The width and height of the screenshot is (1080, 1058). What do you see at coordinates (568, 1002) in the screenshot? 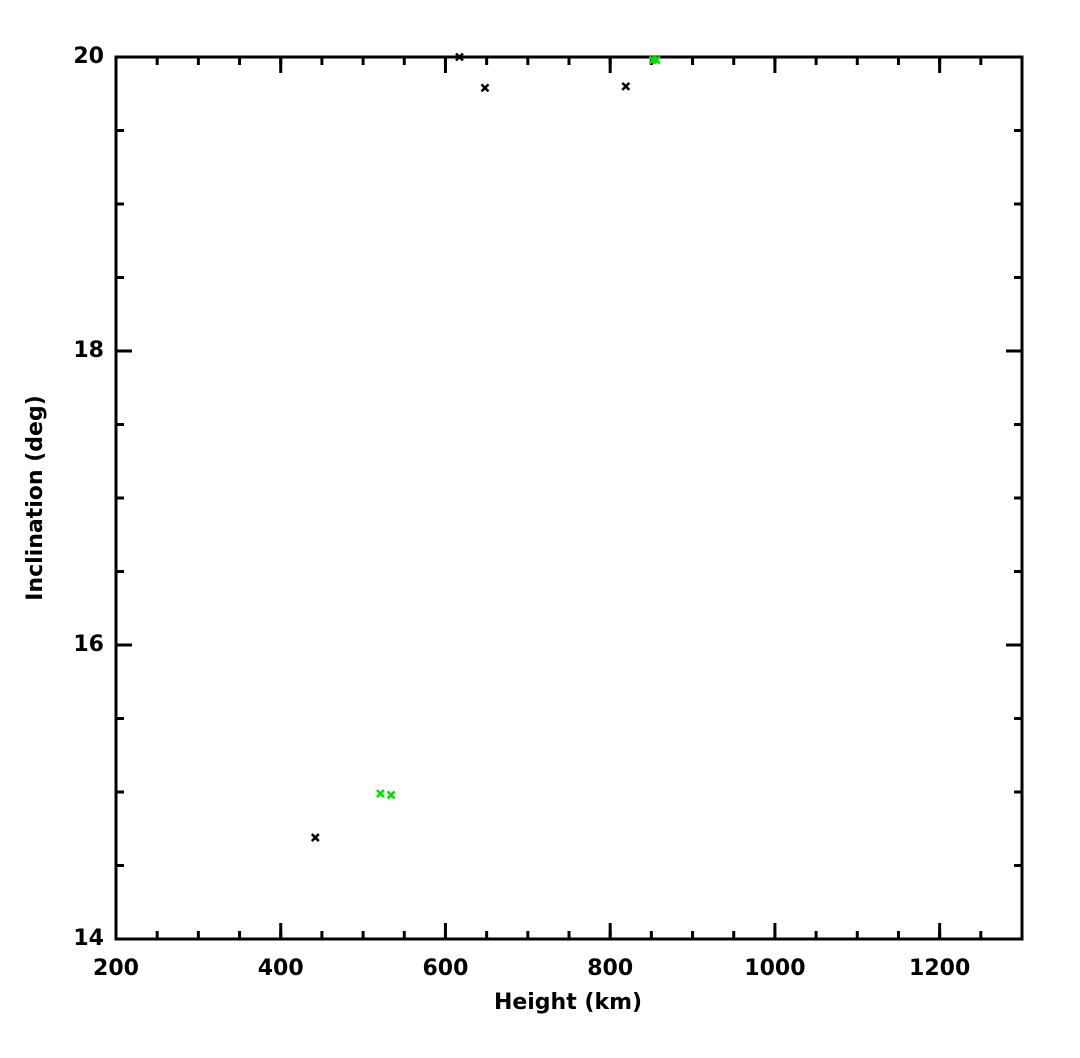
I see `x-axis-title: Height (km)` at bounding box center [568, 1002].